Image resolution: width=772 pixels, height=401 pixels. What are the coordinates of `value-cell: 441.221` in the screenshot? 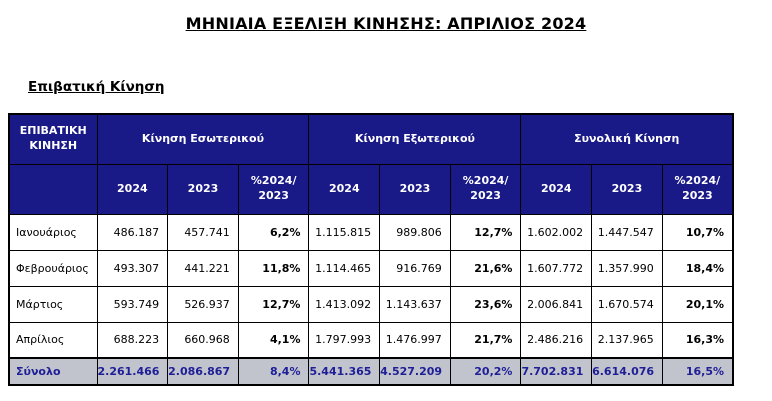 It's located at (203, 268).